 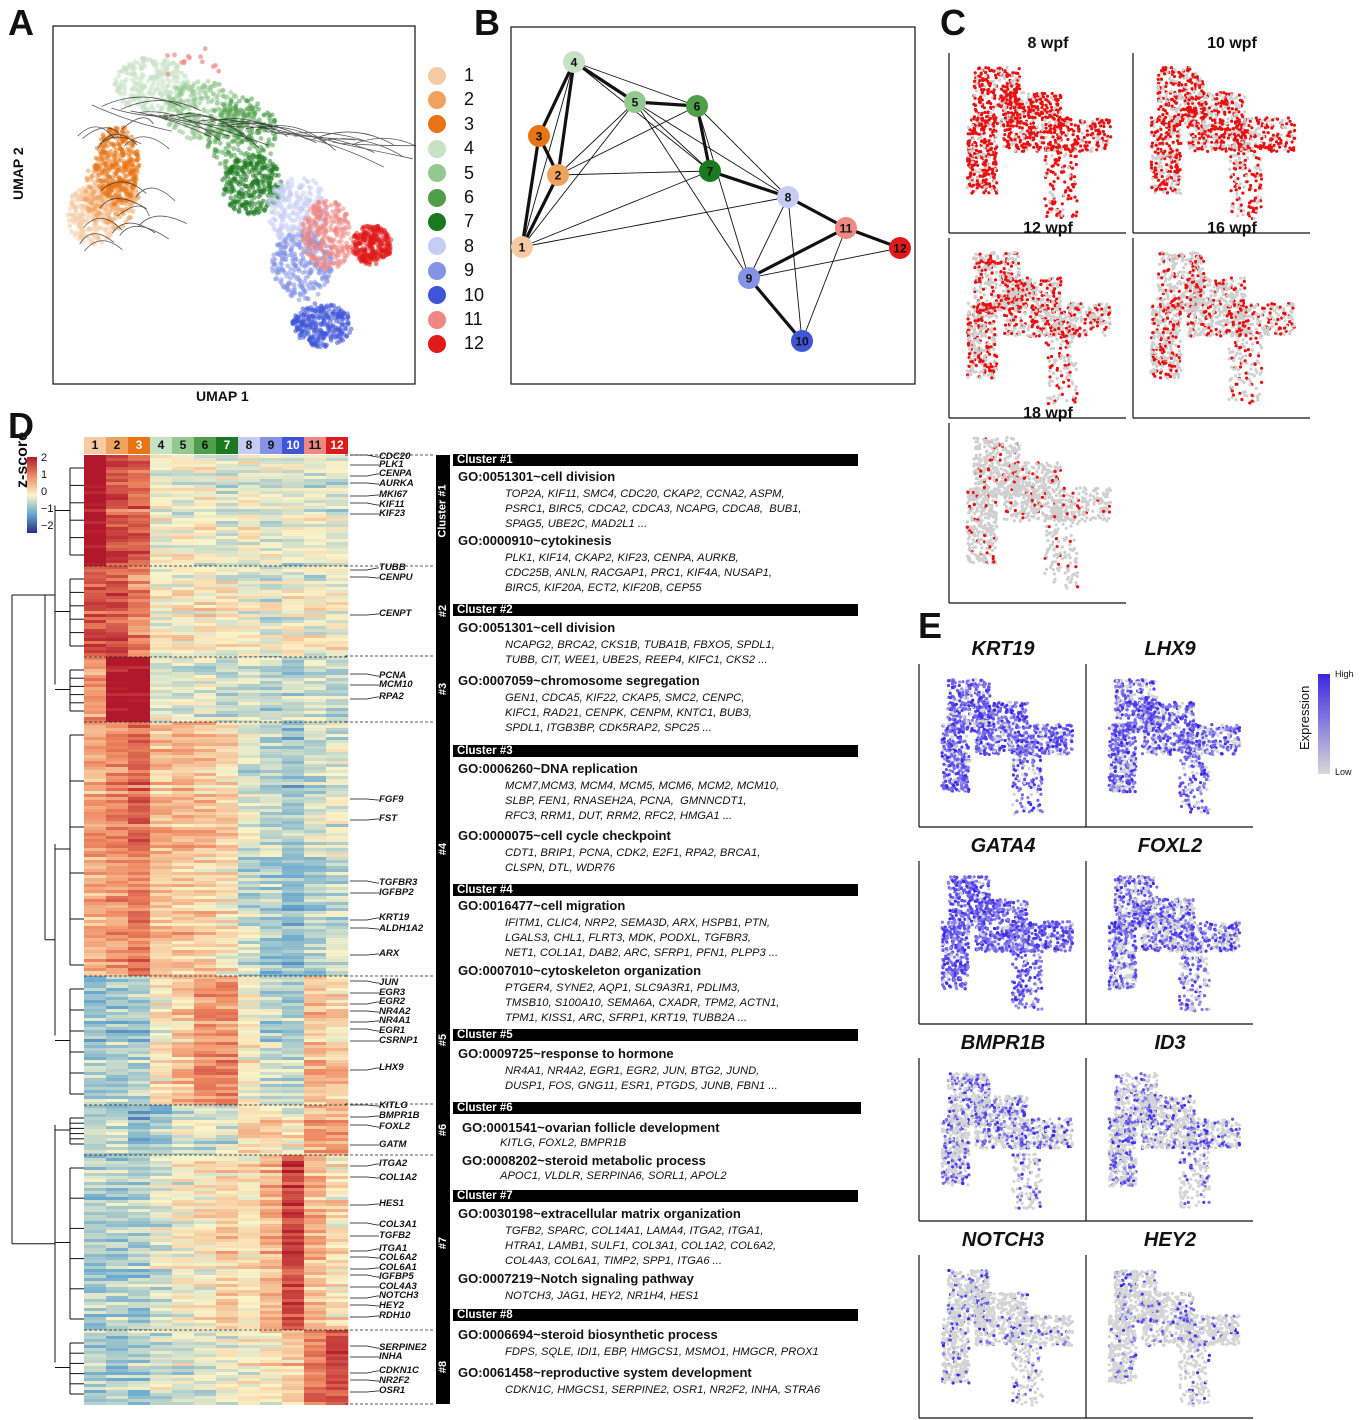 What do you see at coordinates (396, 578) in the screenshot?
I see `gene-label: CENPU` at bounding box center [396, 578].